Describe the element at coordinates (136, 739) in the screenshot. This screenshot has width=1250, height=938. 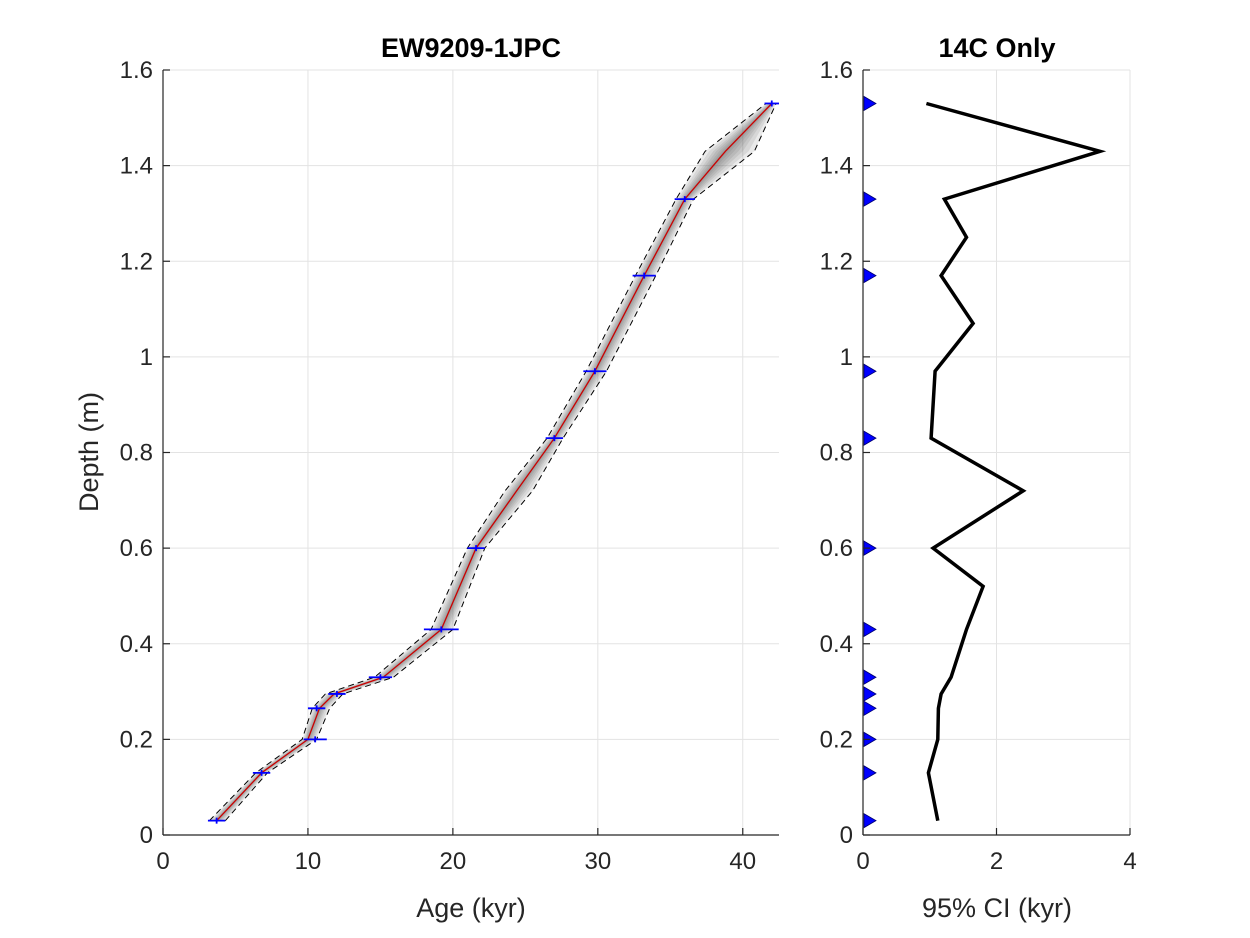
I see `age-depth-y-tick-label: 0.2` at that location.